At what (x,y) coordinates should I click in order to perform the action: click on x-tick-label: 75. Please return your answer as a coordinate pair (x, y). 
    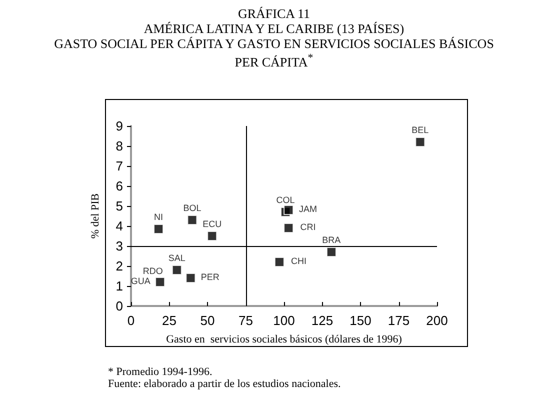
    Looking at the image, I should click on (245, 320).